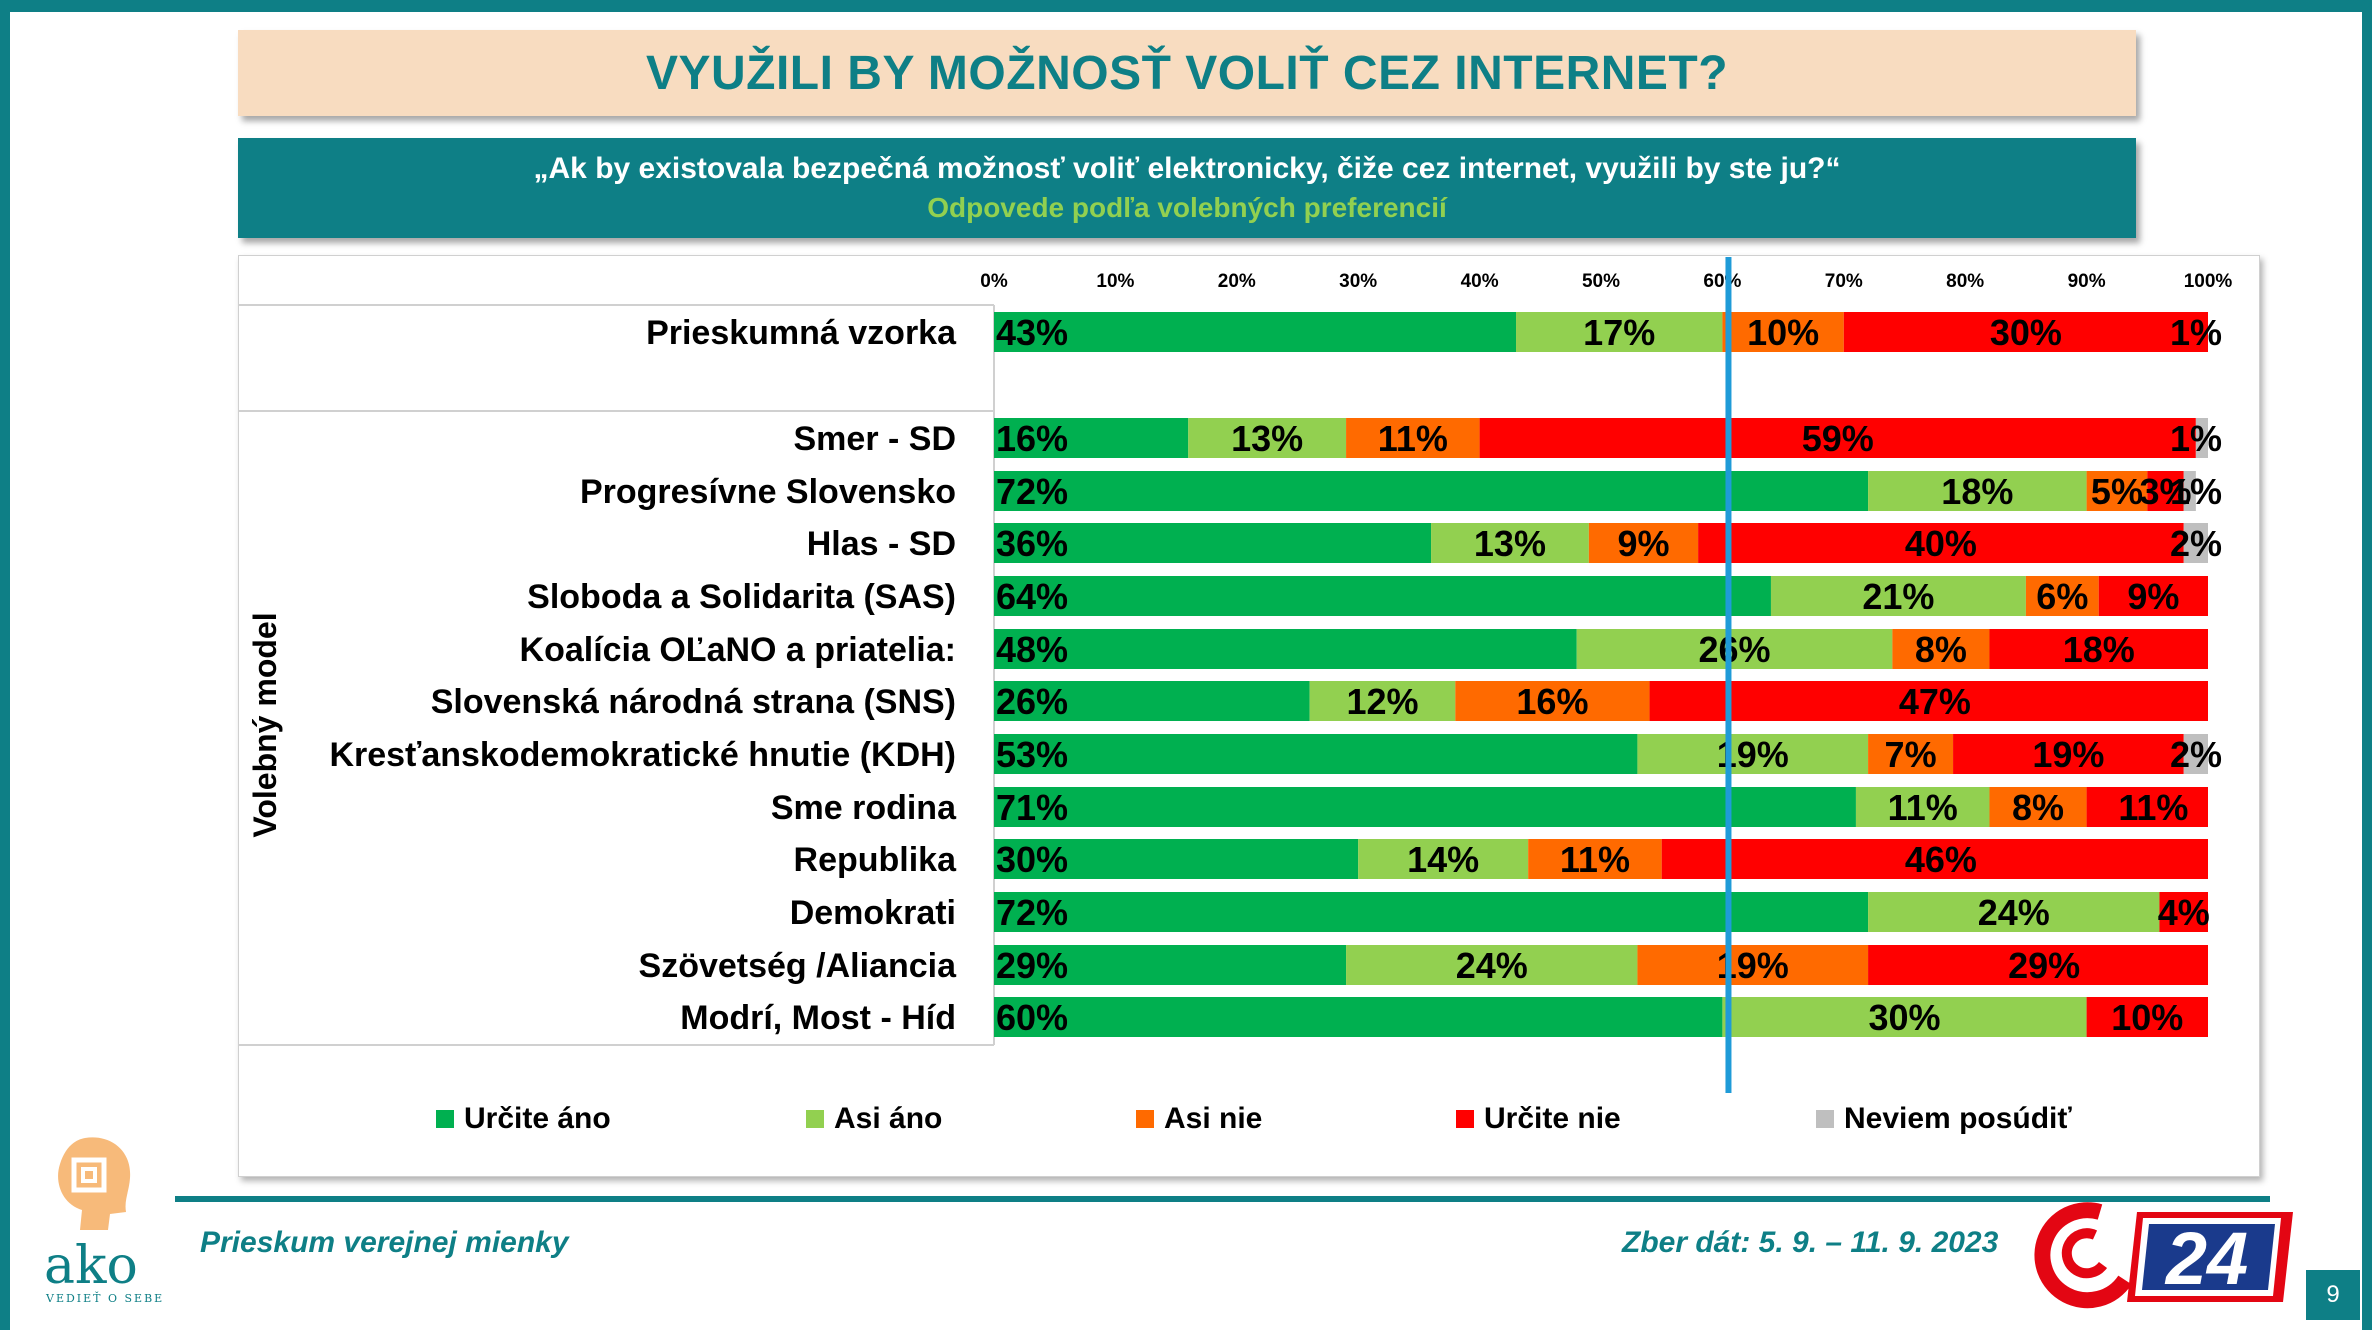  I want to click on category-label: Smer - SD, so click(875, 439).